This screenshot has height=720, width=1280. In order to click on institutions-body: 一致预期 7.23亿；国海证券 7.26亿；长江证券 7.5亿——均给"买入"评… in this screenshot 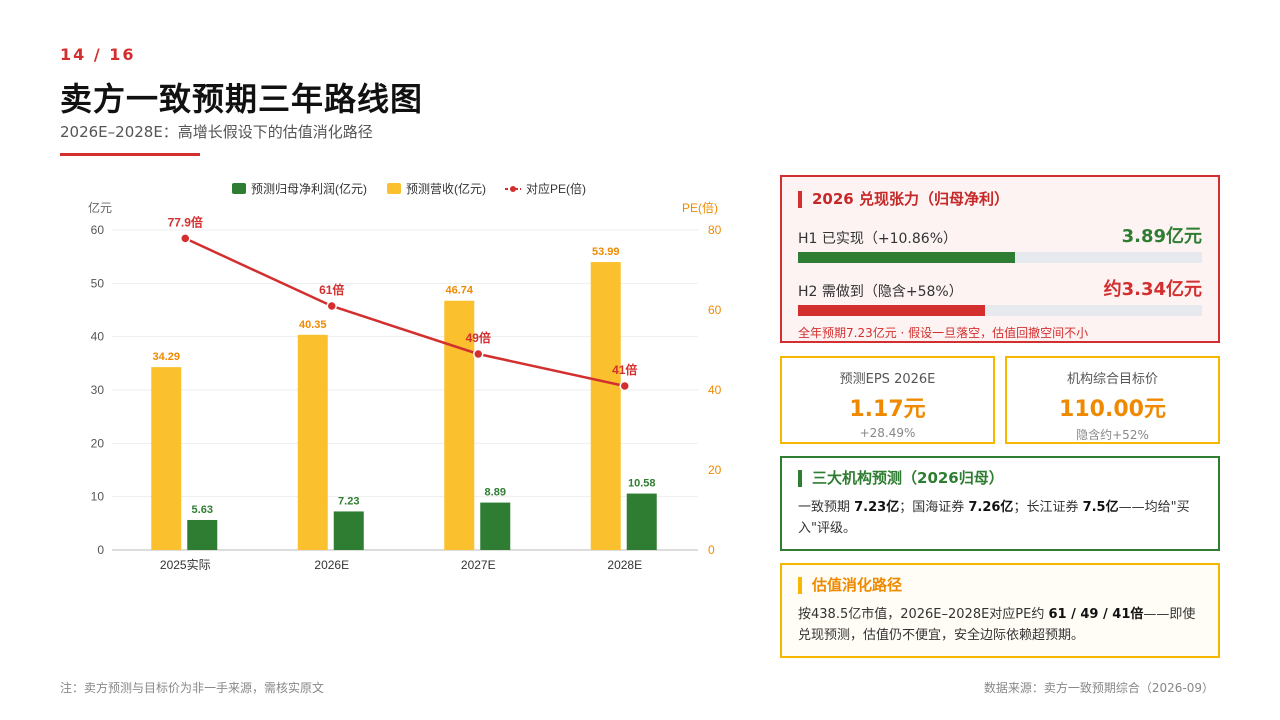, I will do `click(1000, 518)`.